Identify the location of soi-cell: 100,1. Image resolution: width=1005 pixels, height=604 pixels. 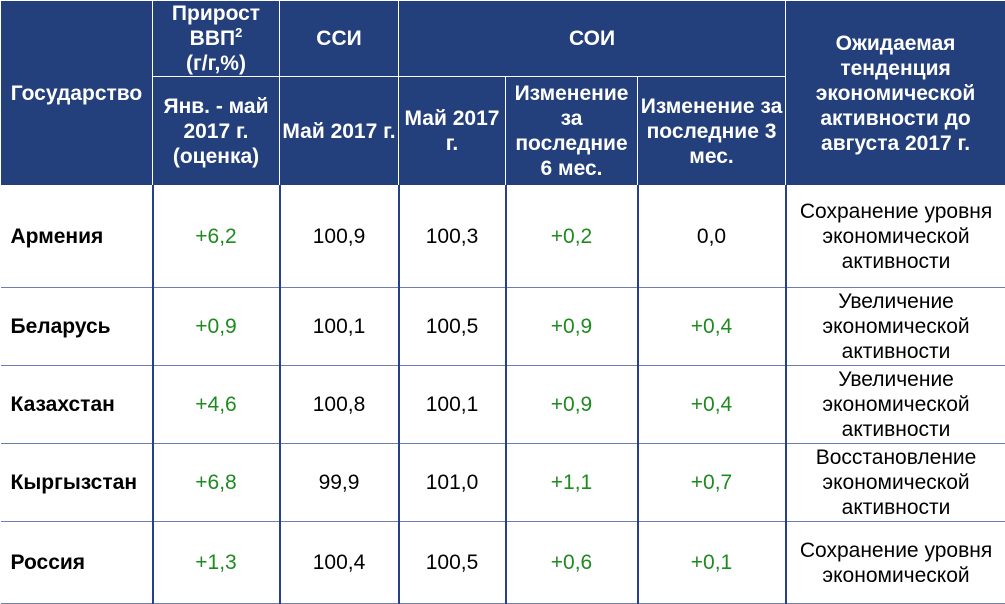
(452, 405).